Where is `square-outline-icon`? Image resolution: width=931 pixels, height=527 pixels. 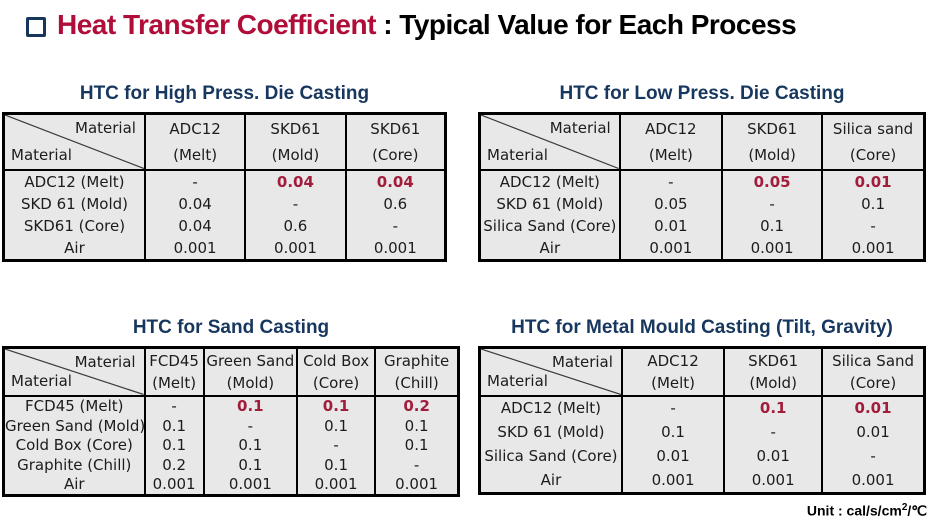
square-outline-icon is located at coordinates (36, 26).